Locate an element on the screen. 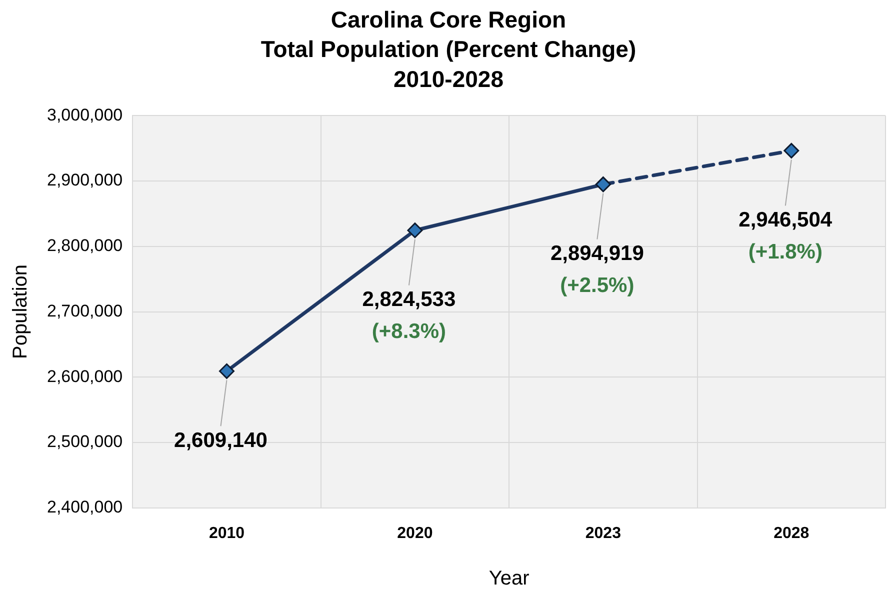 The width and height of the screenshot is (894, 599). y-tick-label: 3,000,000 is located at coordinates (84, 114).